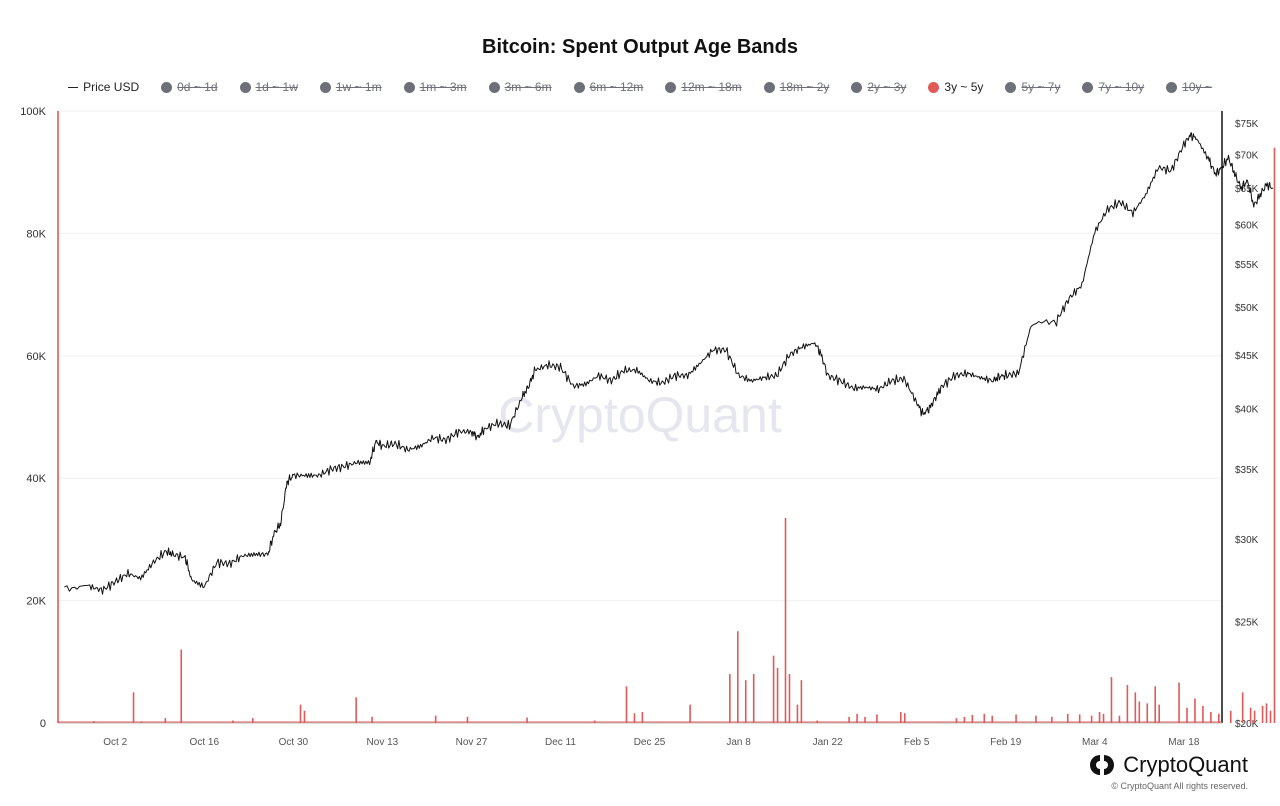 Image resolution: width=1280 pixels, height=806 pixels. I want to click on copyright-text: © CryptoQuant All rights reserved., so click(1179, 786).